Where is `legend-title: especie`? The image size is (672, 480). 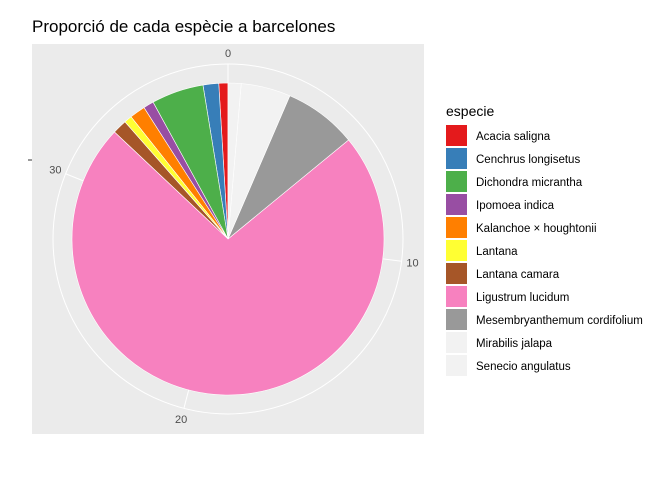 legend-title: especie is located at coordinates (470, 111).